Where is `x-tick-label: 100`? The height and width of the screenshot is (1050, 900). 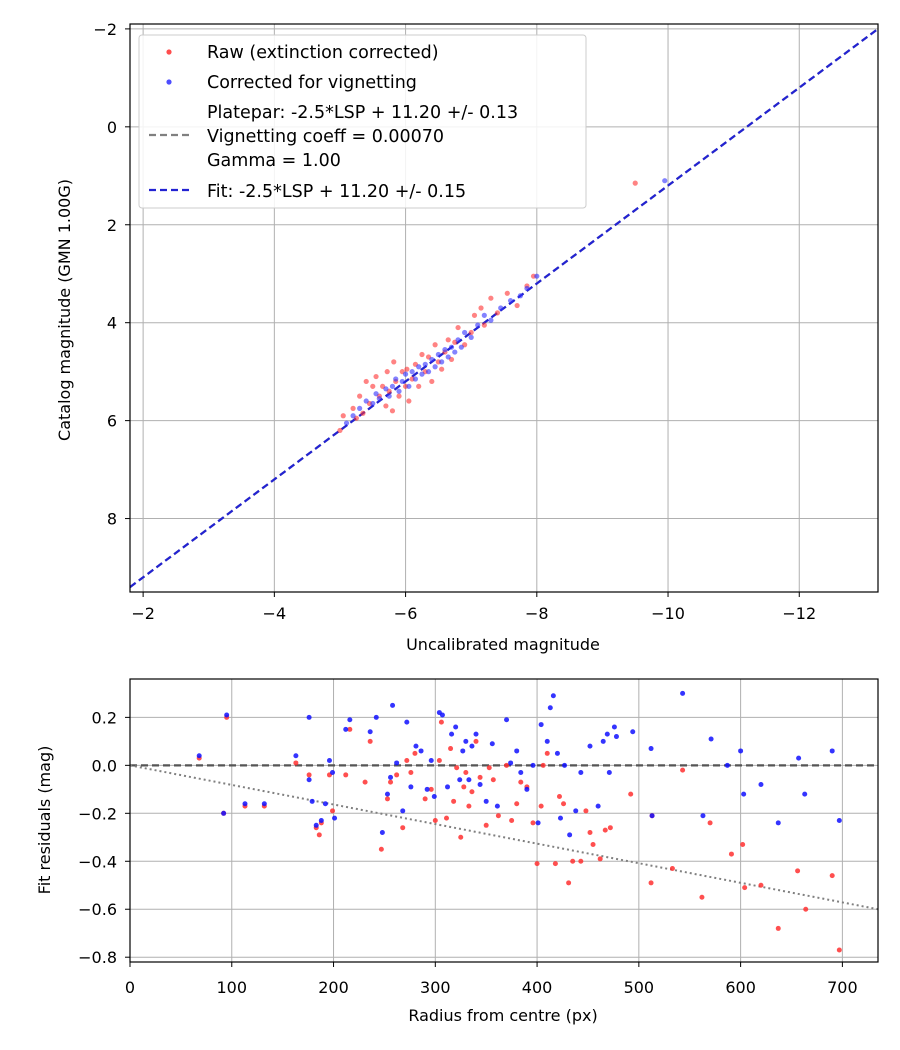 x-tick-label: 100 is located at coordinates (231, 987).